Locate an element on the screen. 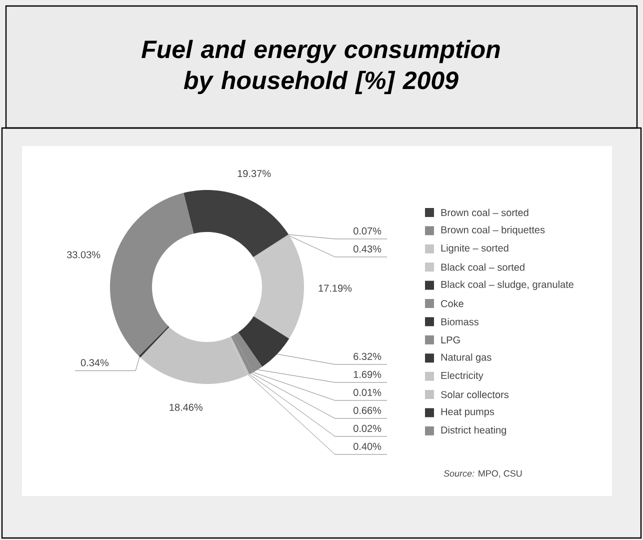 The width and height of the screenshot is (643, 540). data-label: 0.34% is located at coordinates (94, 362).